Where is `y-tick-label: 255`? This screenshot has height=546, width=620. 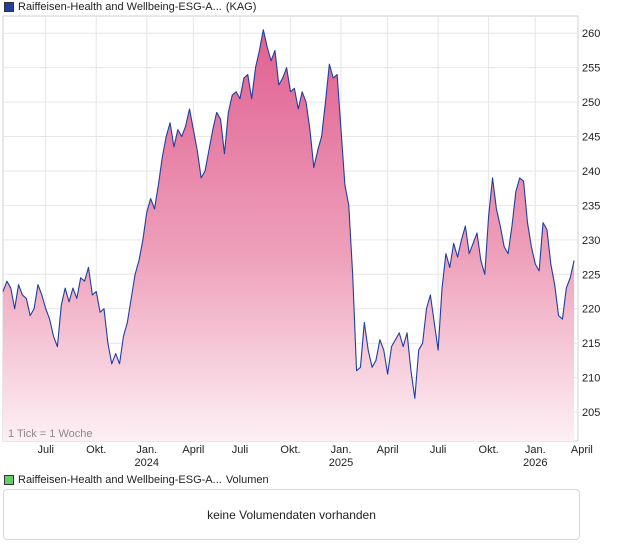 y-tick-label: 255 is located at coordinates (591, 69).